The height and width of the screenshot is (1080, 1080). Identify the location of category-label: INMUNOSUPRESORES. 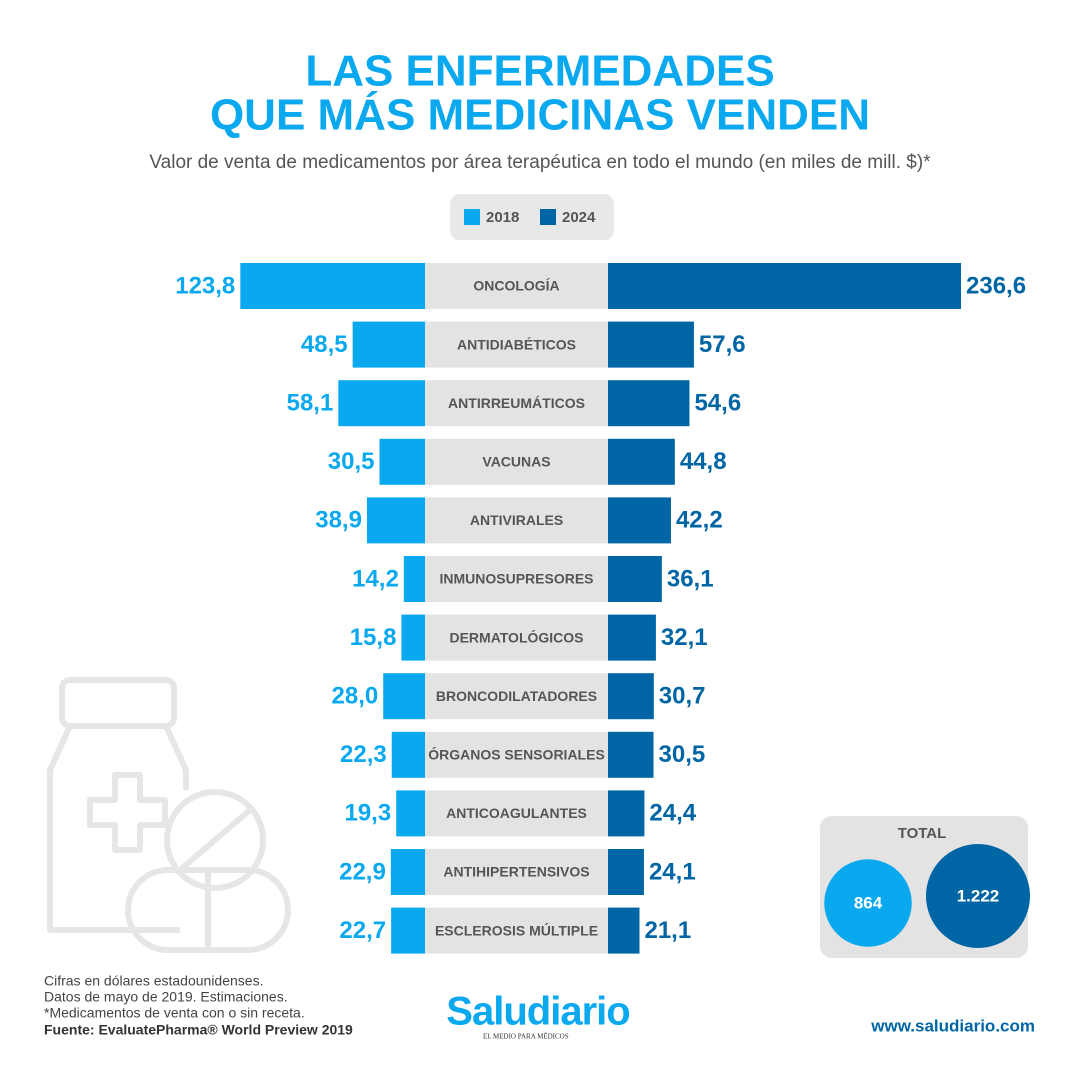
(516, 579).